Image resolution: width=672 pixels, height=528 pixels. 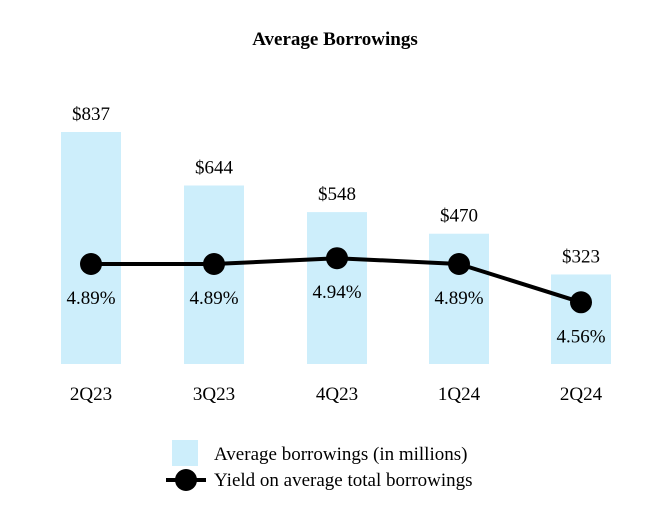 I want to click on x-tick-2Q23: 2Q23, so click(x=91, y=394).